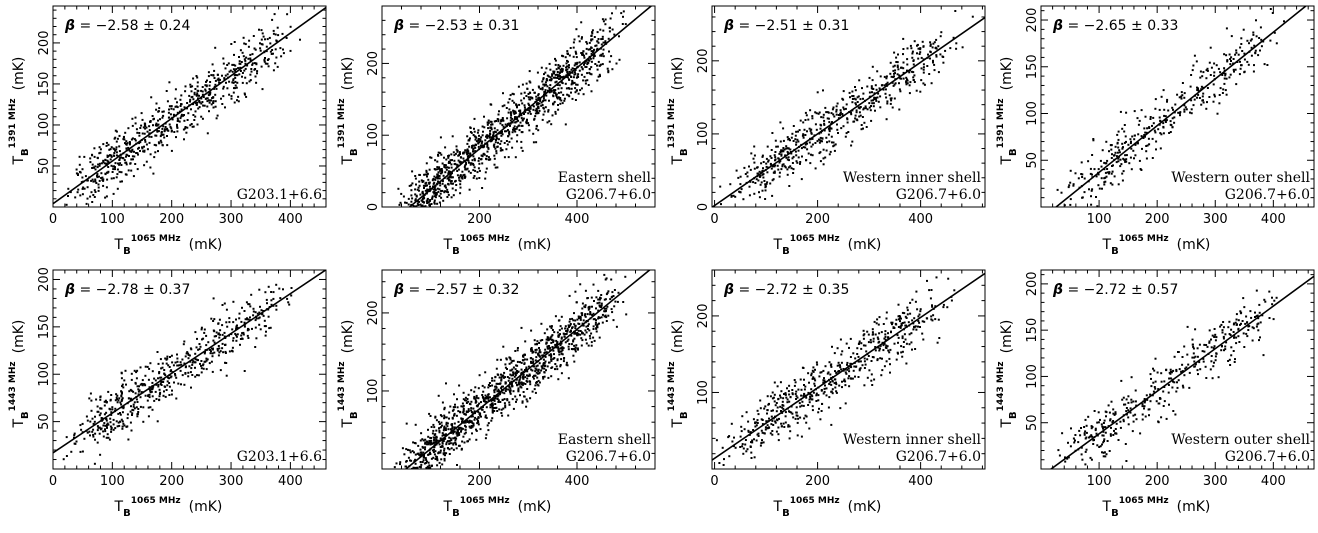 The width and height of the screenshot is (1318, 533). Describe the element at coordinates (1267, 195) in the screenshot. I see `region-label: G206.7+6.0` at that location.